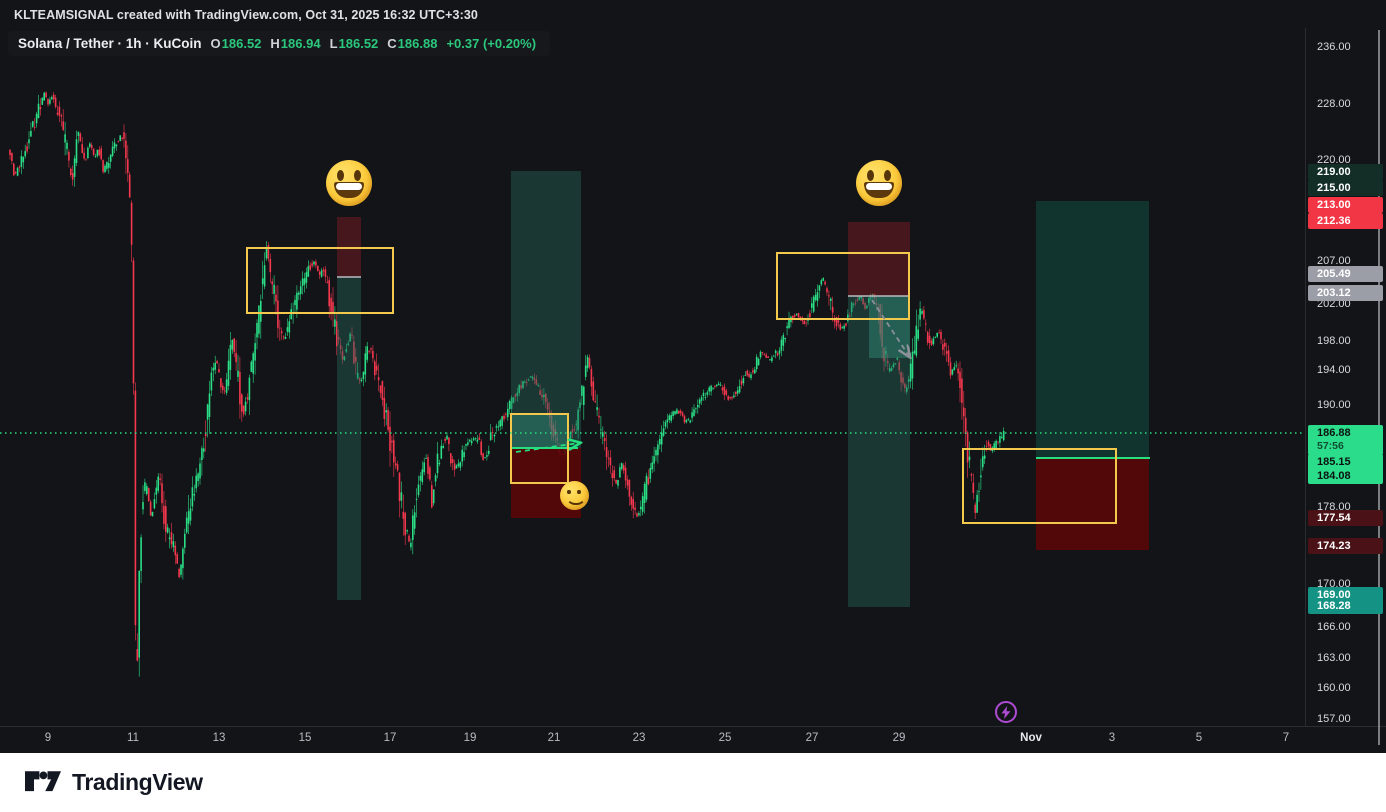  What do you see at coordinates (1334, 304) in the screenshot?
I see `price-label-20200: 202.00` at bounding box center [1334, 304].